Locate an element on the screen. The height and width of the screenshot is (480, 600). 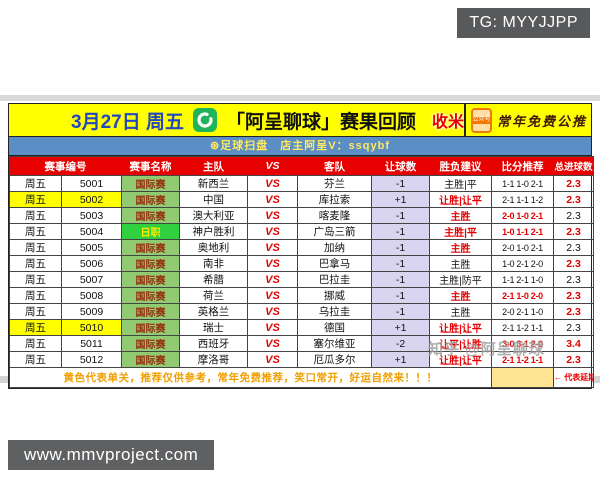
table-row: 周五 5004 日职 神户胜利 VS 广岛三箭 -1 主胜|平 1-0 1-1 2-1 2.3 is located at coordinates (301, 231).